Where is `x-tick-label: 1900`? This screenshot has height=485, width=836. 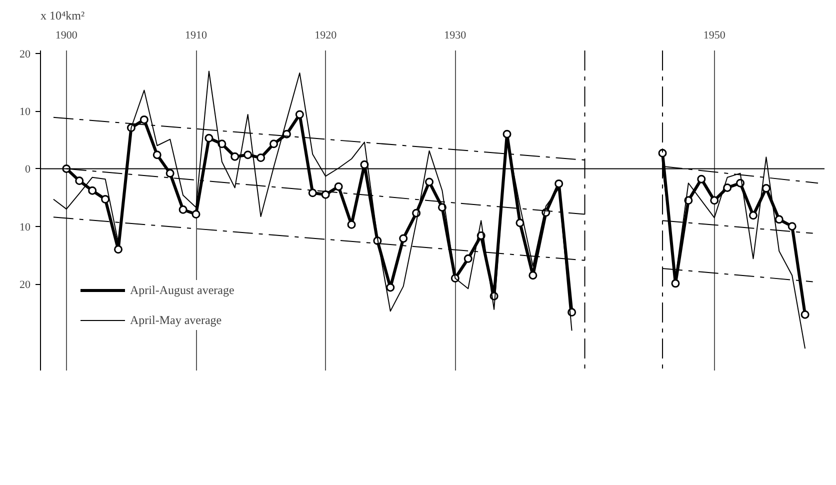 x-tick-label: 1900 is located at coordinates (66, 36).